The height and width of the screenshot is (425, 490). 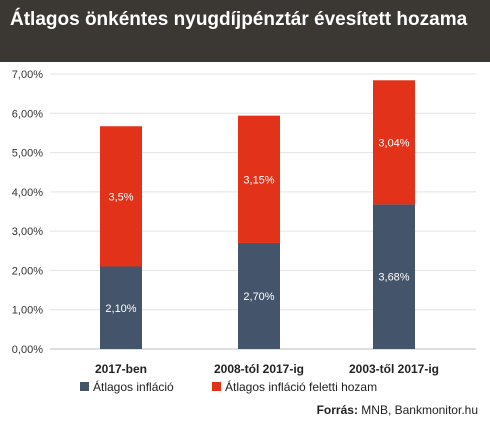 I want to click on y-tick-label: 5,00%, so click(x=27, y=154).